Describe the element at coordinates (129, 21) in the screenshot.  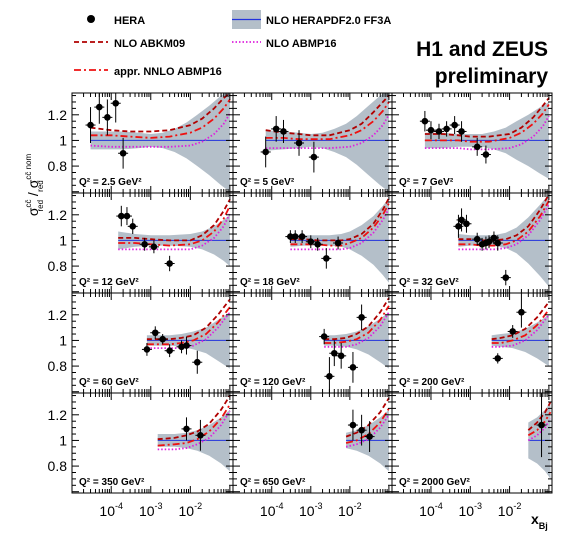
I see `legend-hera-label: HERA` at that location.